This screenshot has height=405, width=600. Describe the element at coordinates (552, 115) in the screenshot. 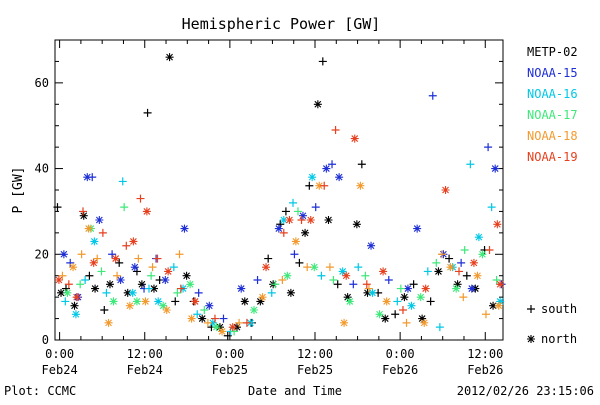

I see `legend-entry: NOAA-17` at that location.